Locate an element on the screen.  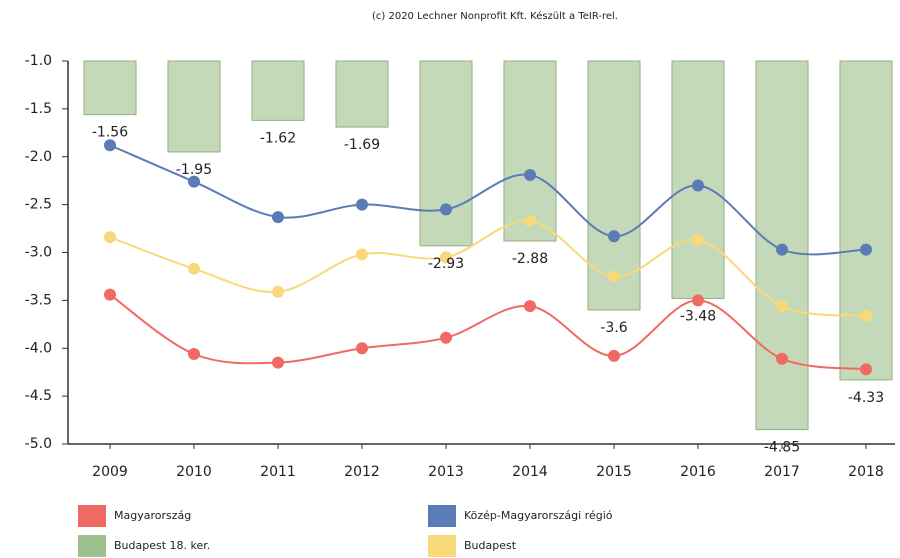
bar-label: -1.62 is located at coordinates (278, 138).